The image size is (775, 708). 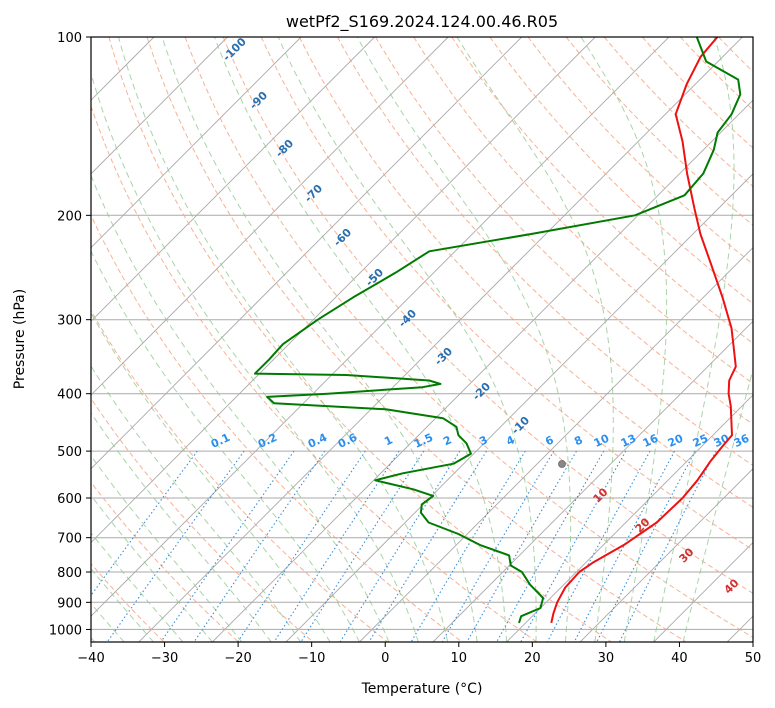 What do you see at coordinates (562, 464) in the screenshot?
I see `lcl-marker` at bounding box center [562, 464].